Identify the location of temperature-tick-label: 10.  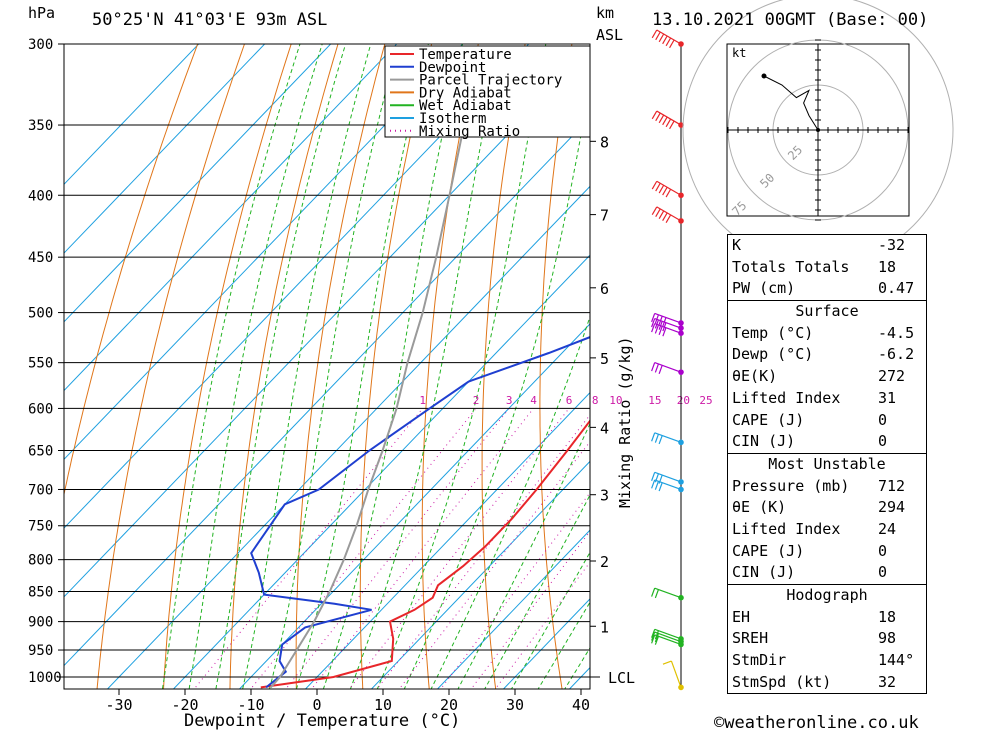
(383, 705).